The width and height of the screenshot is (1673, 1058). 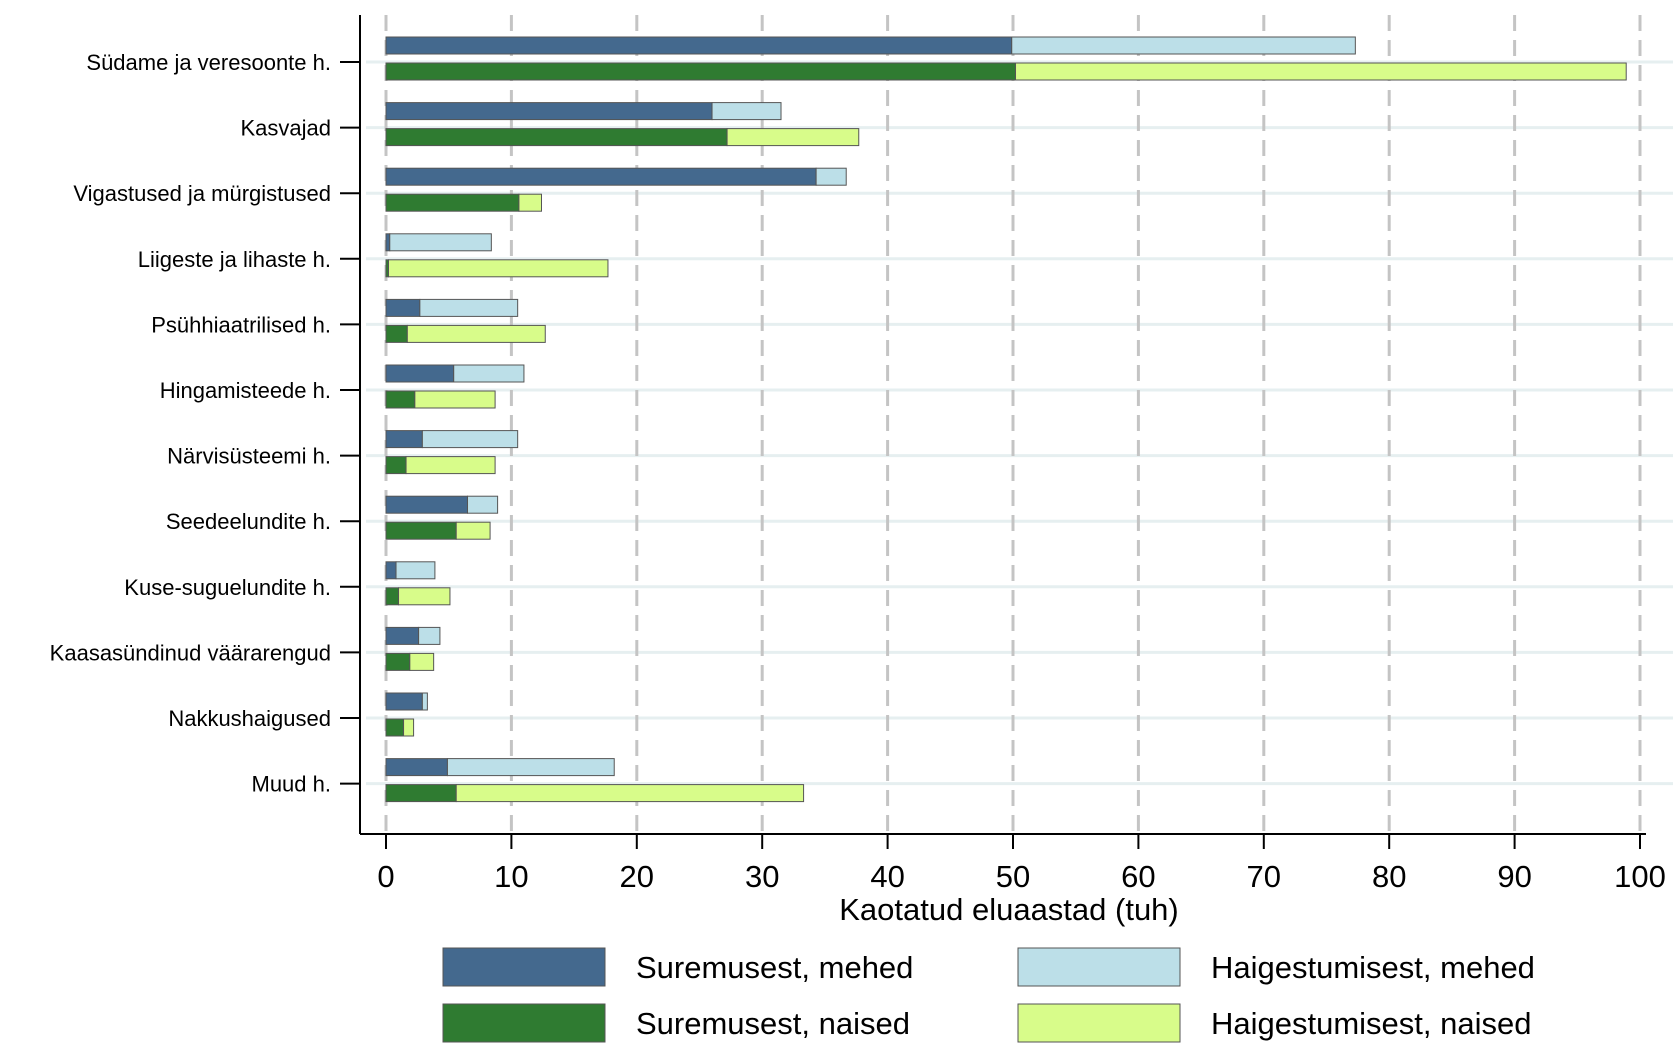 What do you see at coordinates (202, 193) in the screenshot?
I see `y-tick-label: Vigastused ja mürgistused` at bounding box center [202, 193].